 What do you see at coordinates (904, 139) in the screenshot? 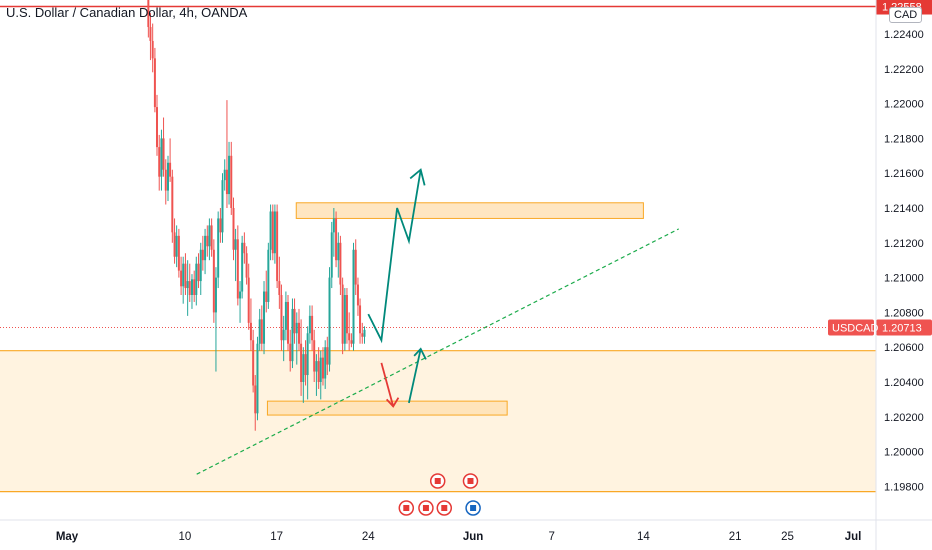
I see `y-tick-label: 1.21800` at bounding box center [904, 139].